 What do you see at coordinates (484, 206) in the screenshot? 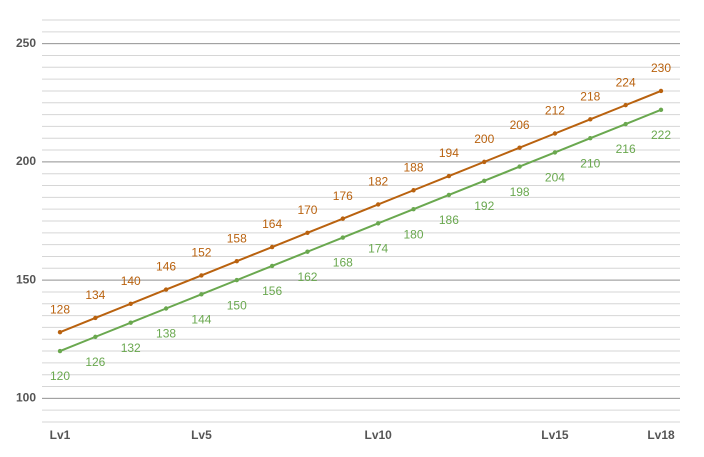
I see `data-label: 192` at bounding box center [484, 206].